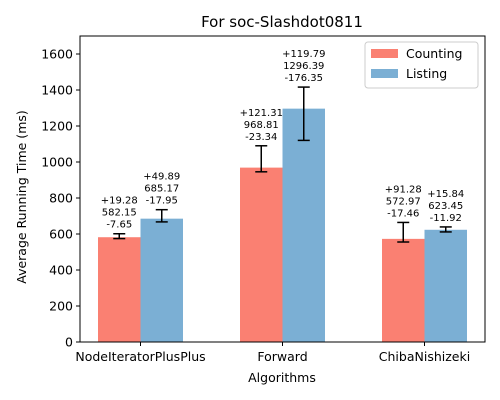 The height and width of the screenshot is (400, 500). What do you see at coordinates (446, 218) in the screenshot?
I see `bar-annotation: -11.92` at bounding box center [446, 218].